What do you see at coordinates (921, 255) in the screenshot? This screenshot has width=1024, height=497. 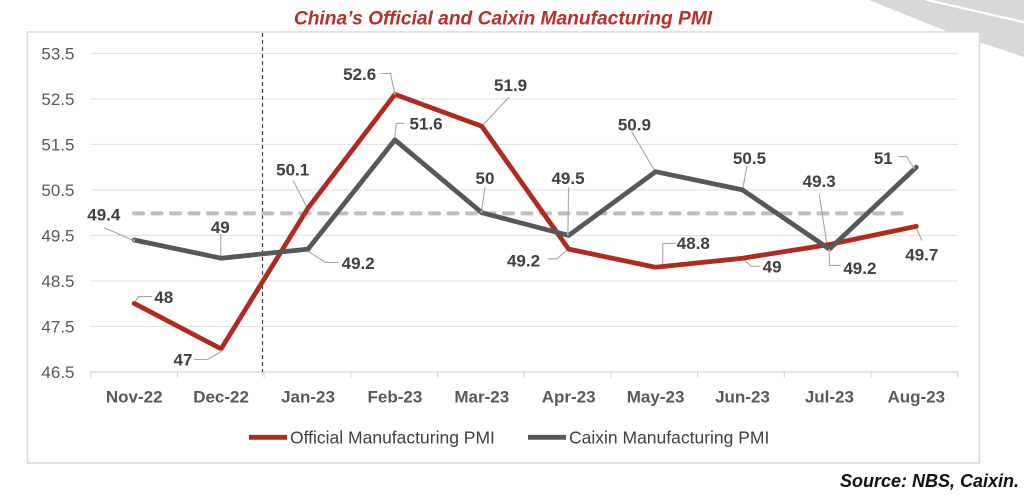 I see `svg-text: 49.7` at bounding box center [921, 255].